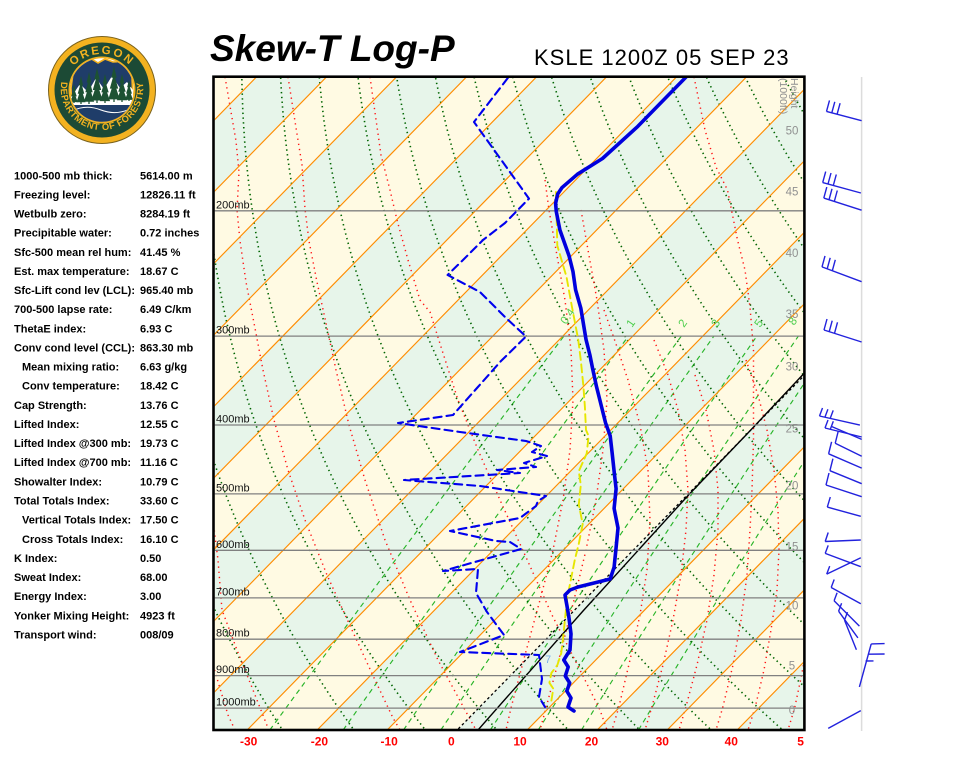 This screenshot has height=768, width=960. I want to click on svg-text: 600mb, so click(233, 545).